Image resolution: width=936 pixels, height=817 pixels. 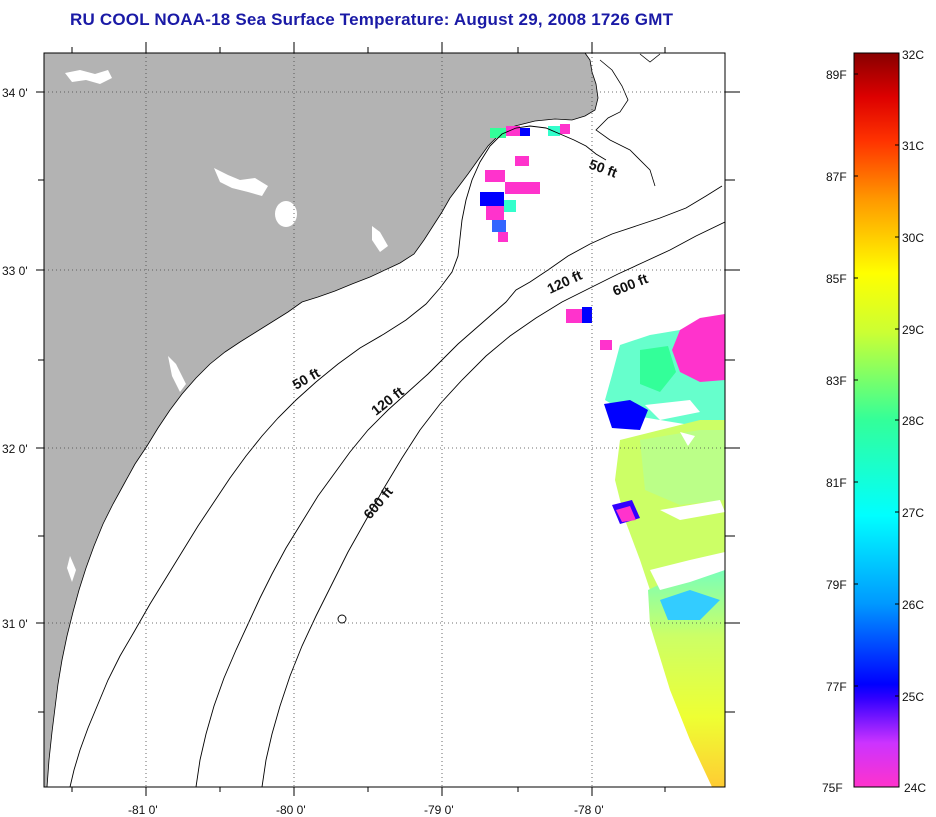 I want to click on cb-label-32c: 32C, so click(x=913, y=55).